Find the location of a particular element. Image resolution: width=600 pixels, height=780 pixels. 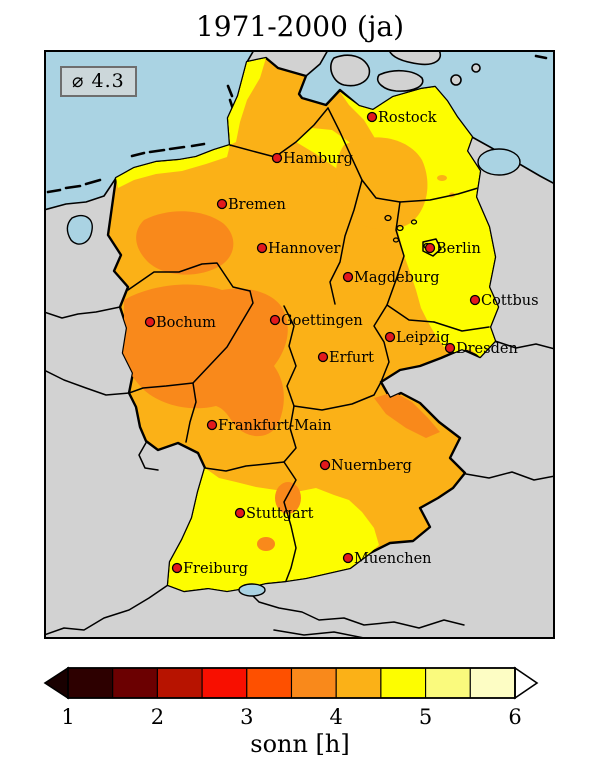

colorbar: 1 2 3 4 5 6 is located at coordinates (300, 700).